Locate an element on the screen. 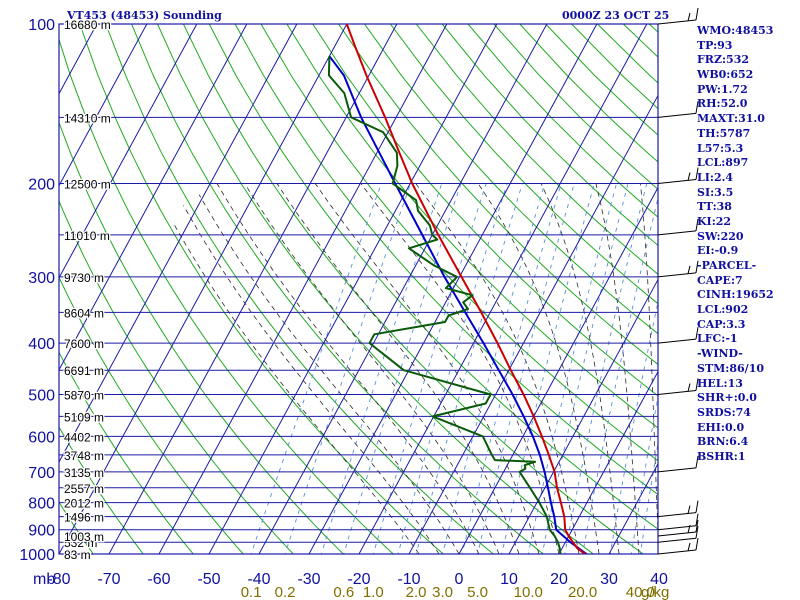 This screenshot has height=600, width=800. temperature-tick-label: 0 is located at coordinates (459, 579).